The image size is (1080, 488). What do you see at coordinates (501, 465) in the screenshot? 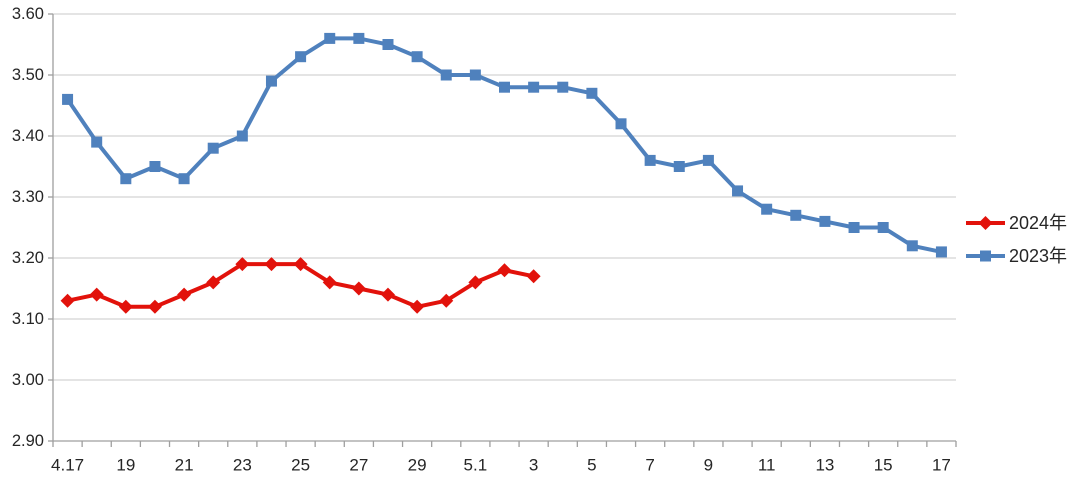
I see `x-axis-labels: 4.17 19 21 23 25 27 29 5.1 3 5 7 9 11 13 15 17` at bounding box center [501, 465].